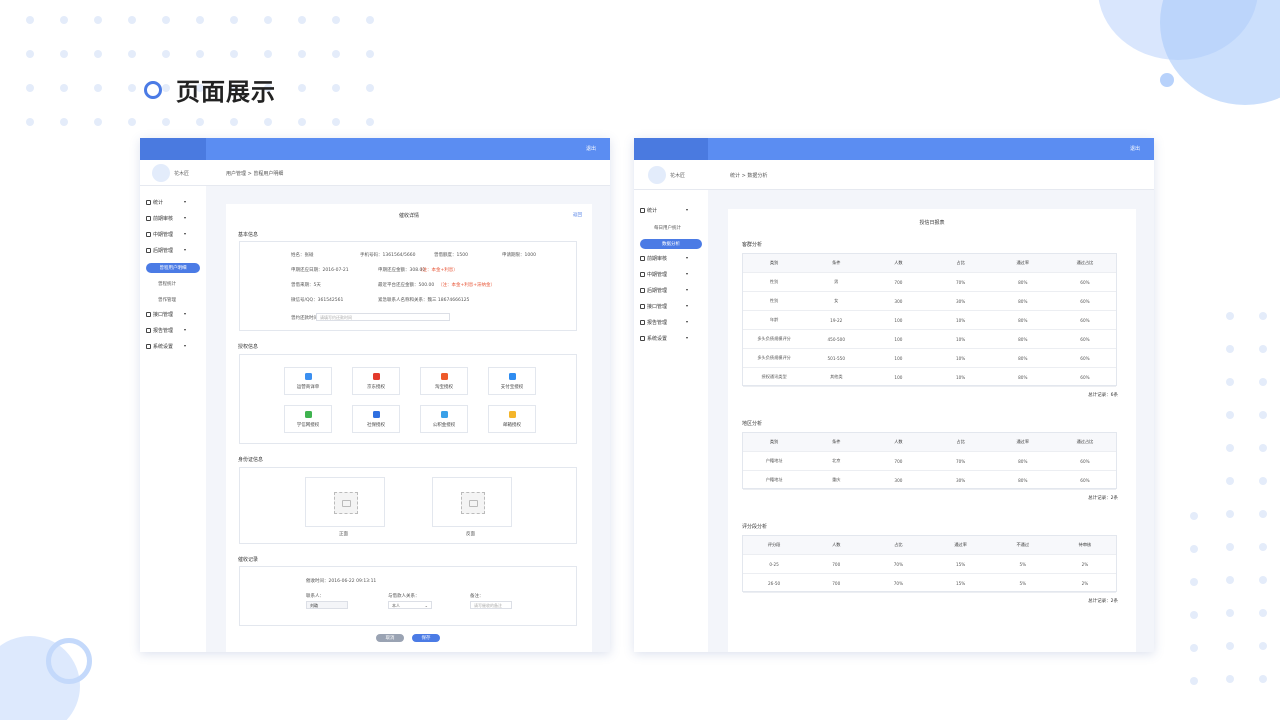  I want to click on sidebar-item-label: 报告管理, so click(657, 322).